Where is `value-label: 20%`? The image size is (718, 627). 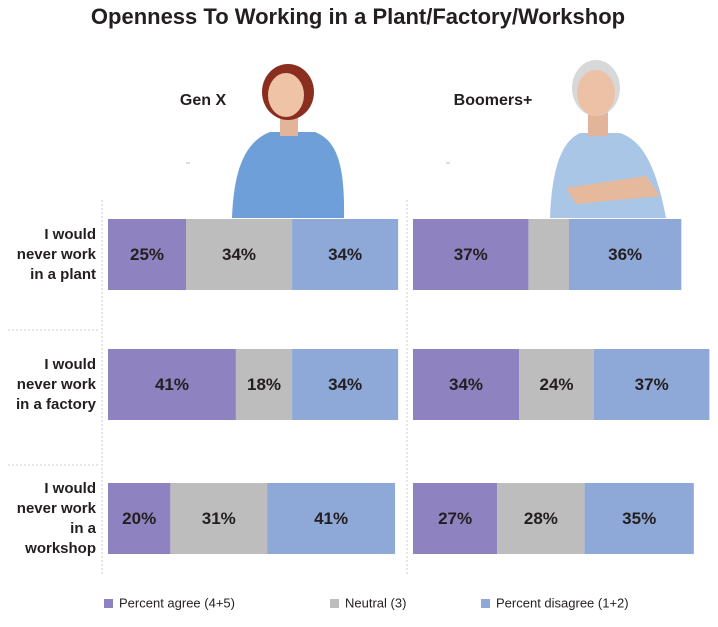 value-label: 20% is located at coordinates (139, 518).